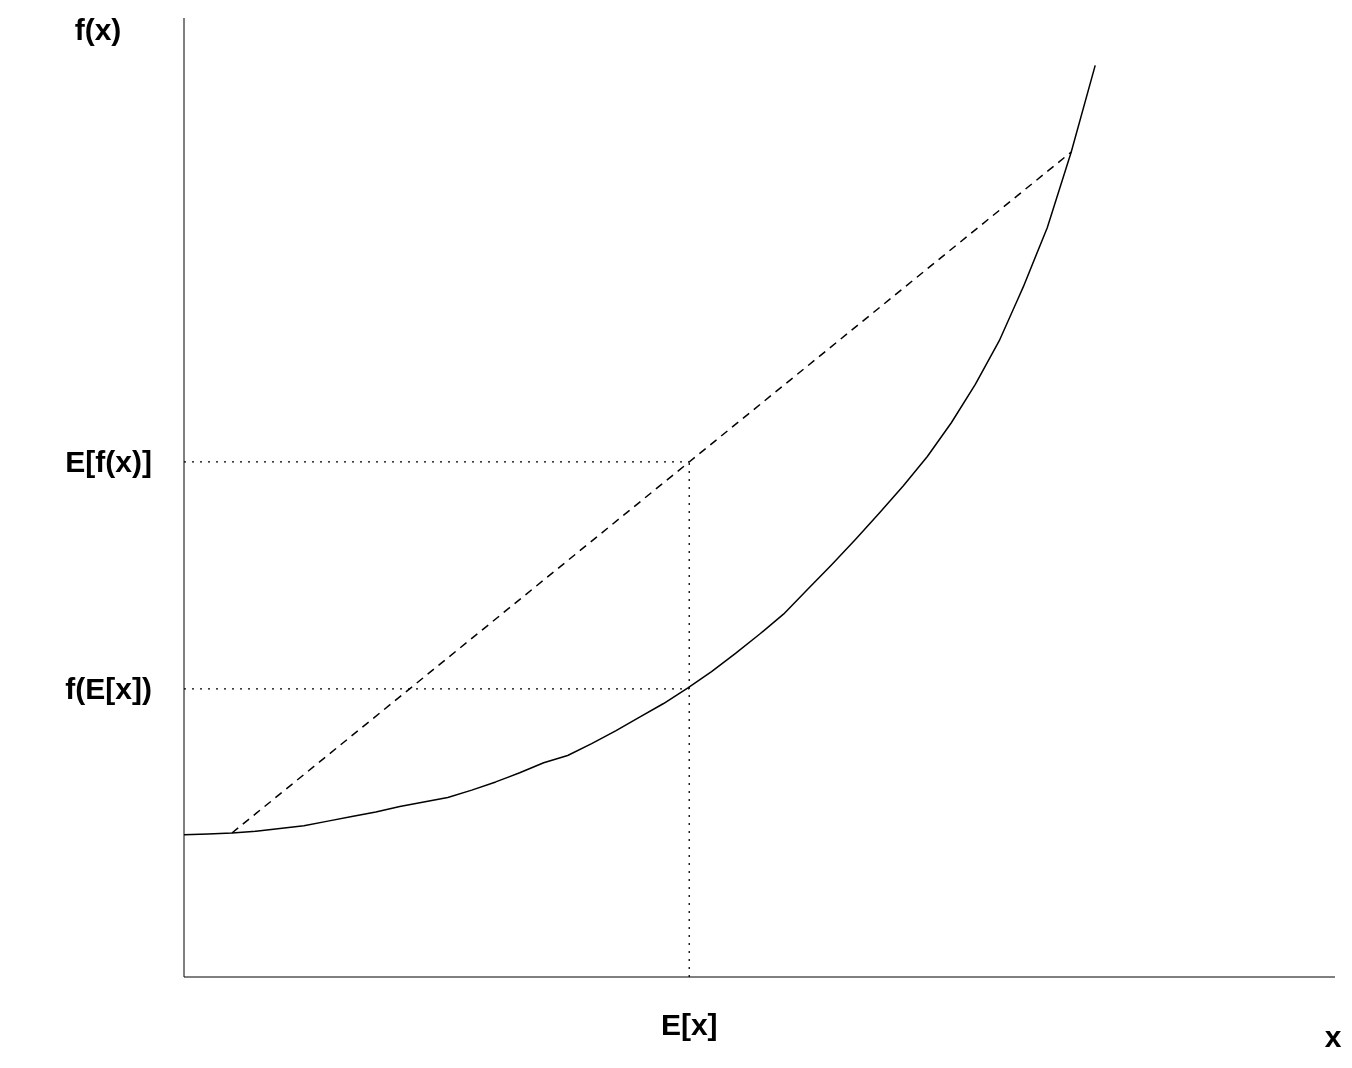 Image resolution: width=1352 pixels, height=1068 pixels. What do you see at coordinates (689, 1024) in the screenshot?
I see `text: E[x]` at bounding box center [689, 1024].